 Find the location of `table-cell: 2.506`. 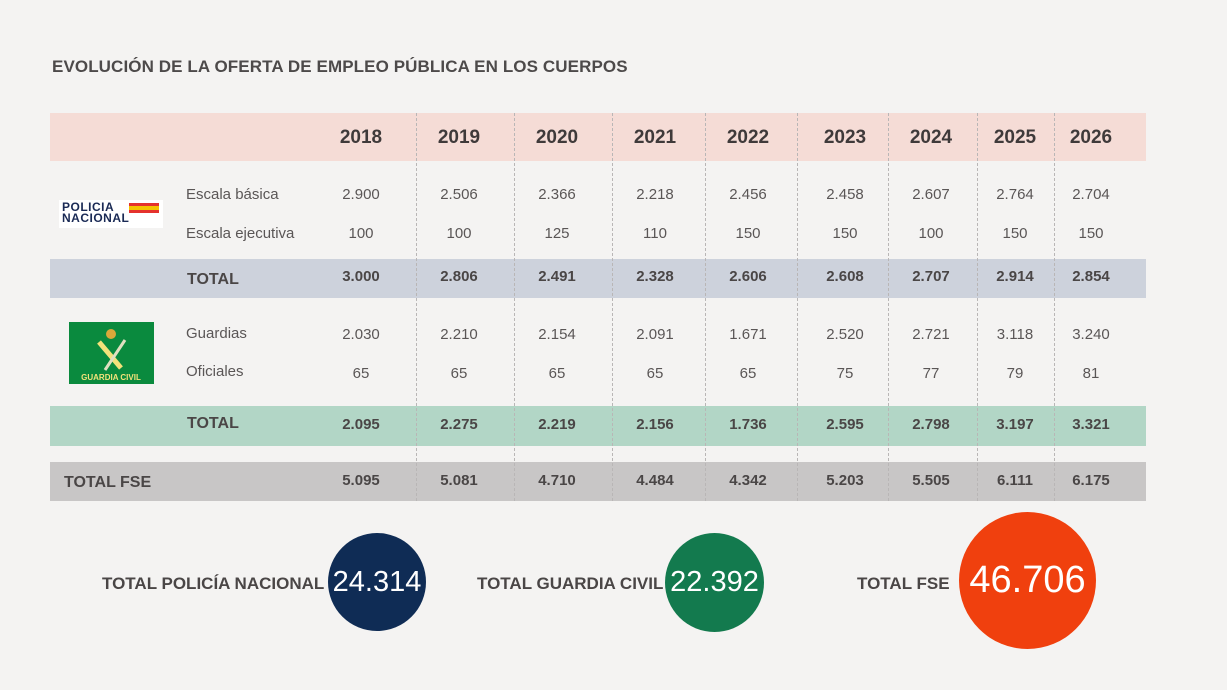

table-cell: 2.506 is located at coordinates (459, 194).